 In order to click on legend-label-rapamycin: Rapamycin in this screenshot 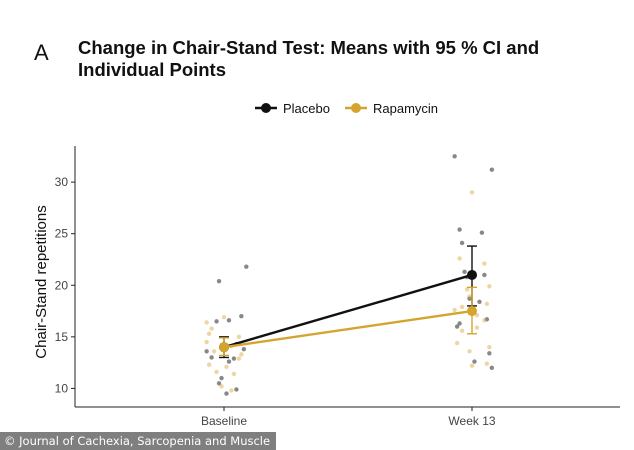, I will do `click(405, 108)`.